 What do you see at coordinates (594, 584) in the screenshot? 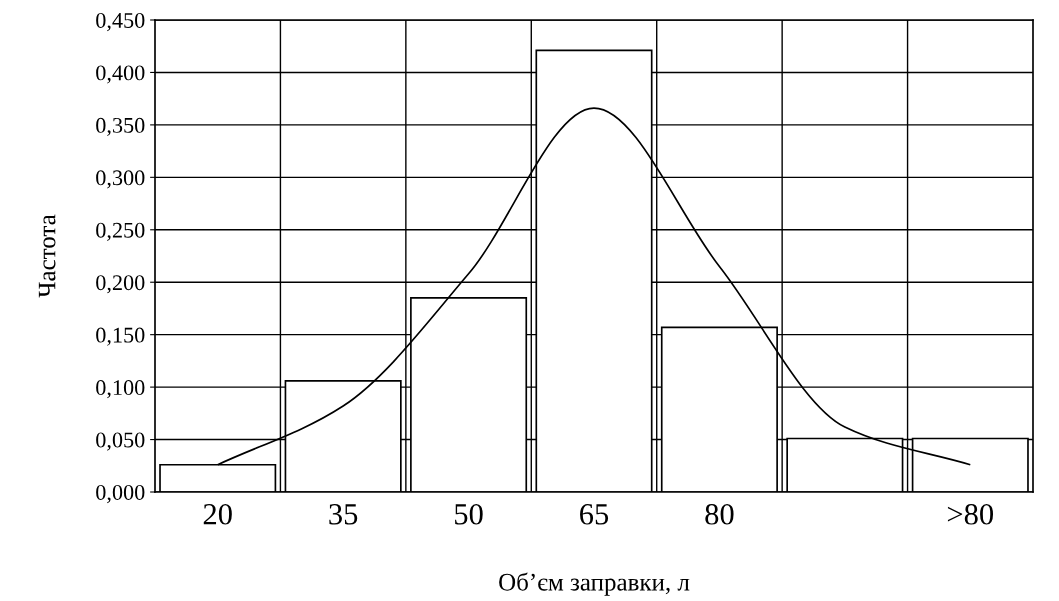
I see `x-axis-title: Об’єм заправки, л` at bounding box center [594, 584].